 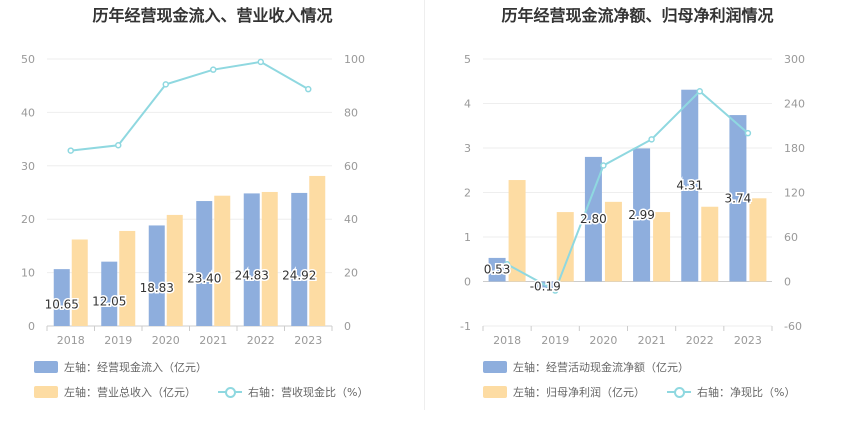 What do you see at coordinates (28, 112) in the screenshot?
I see `y-left-tick-label: 40` at bounding box center [28, 112].